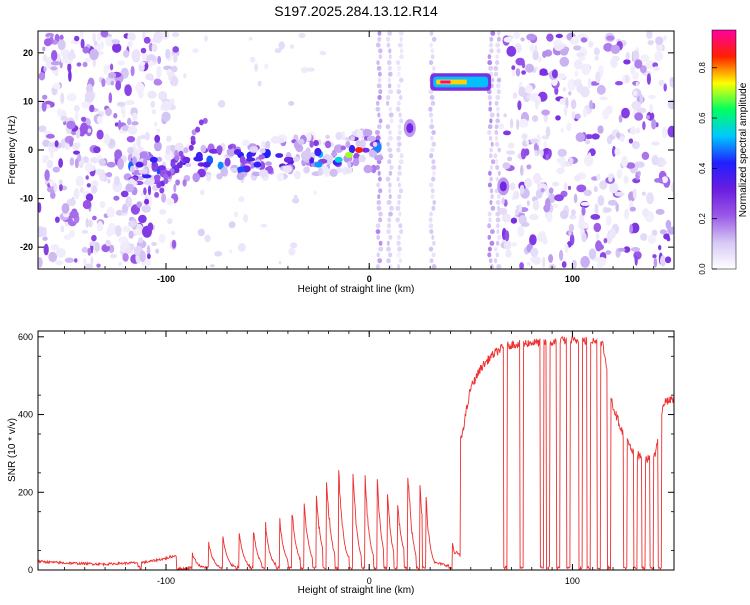 The height and width of the screenshot is (605, 750). I want to click on heatmap-ylabel: Frequency (Hz), so click(12, 150).